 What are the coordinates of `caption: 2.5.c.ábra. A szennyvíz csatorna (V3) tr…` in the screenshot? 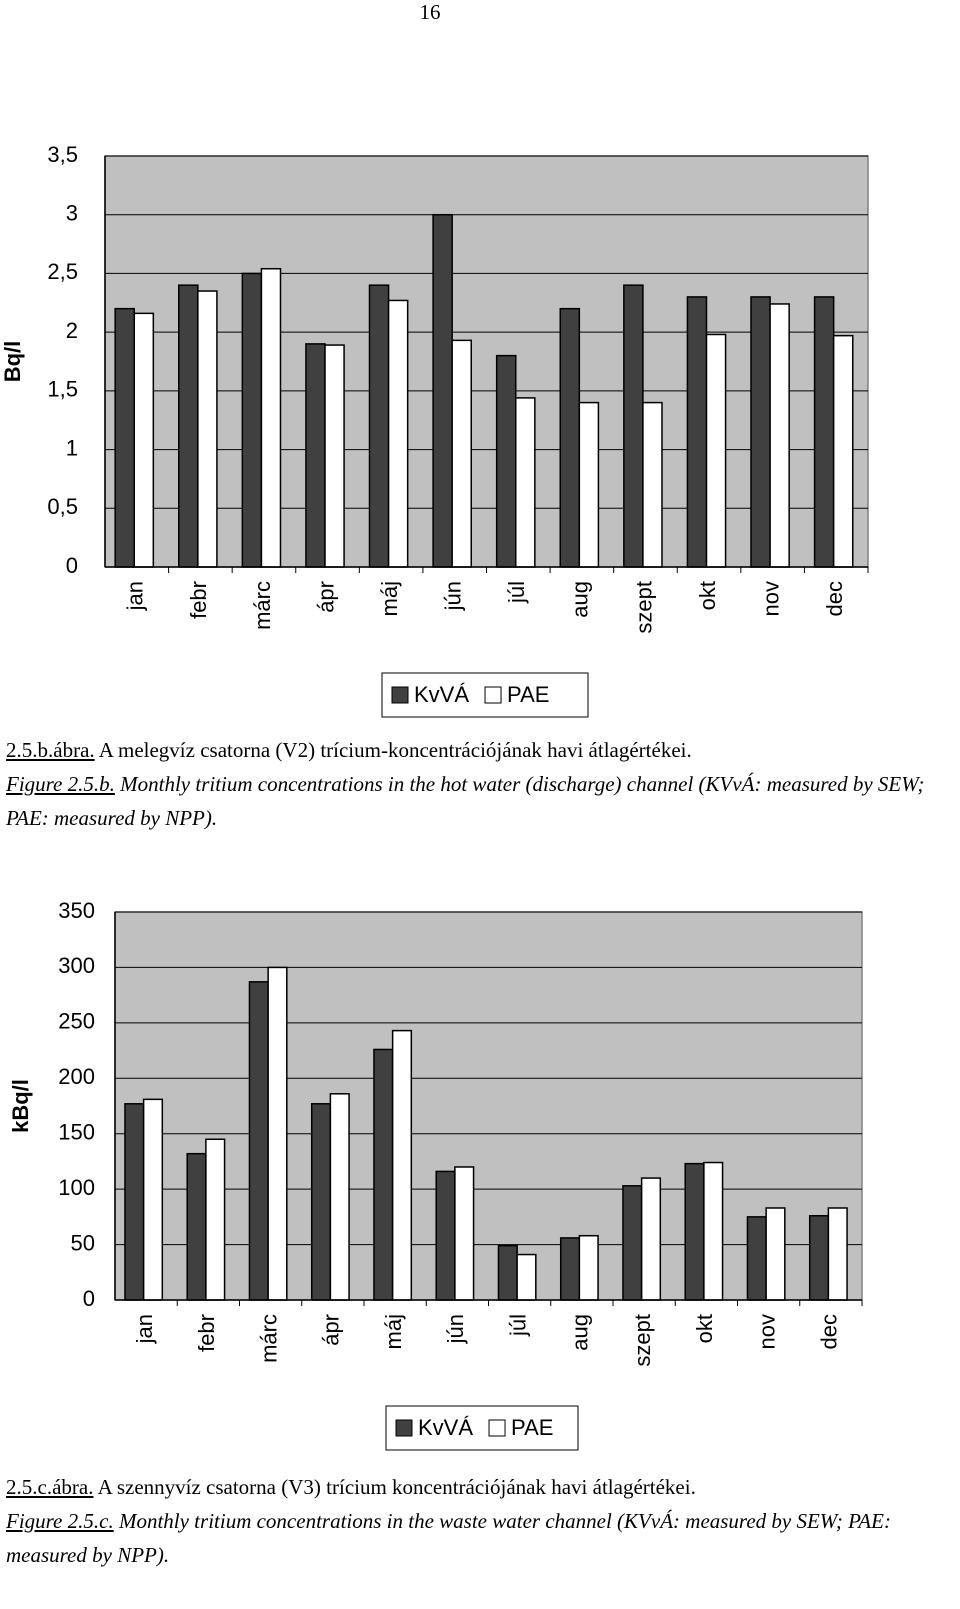 It's located at (473, 1521).